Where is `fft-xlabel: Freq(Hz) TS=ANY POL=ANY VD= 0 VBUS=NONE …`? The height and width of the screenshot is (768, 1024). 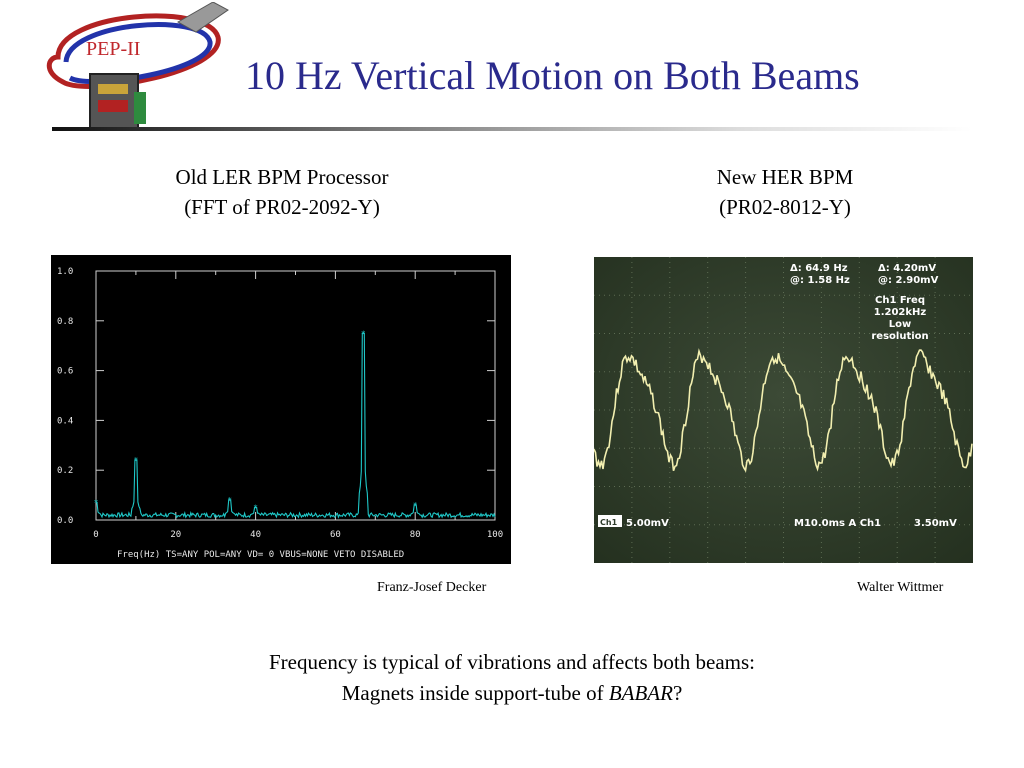
fft-xlabel: Freq(Hz) TS=ANY POL=ANY VD= 0 VBUS=NONE … is located at coordinates (260, 555).